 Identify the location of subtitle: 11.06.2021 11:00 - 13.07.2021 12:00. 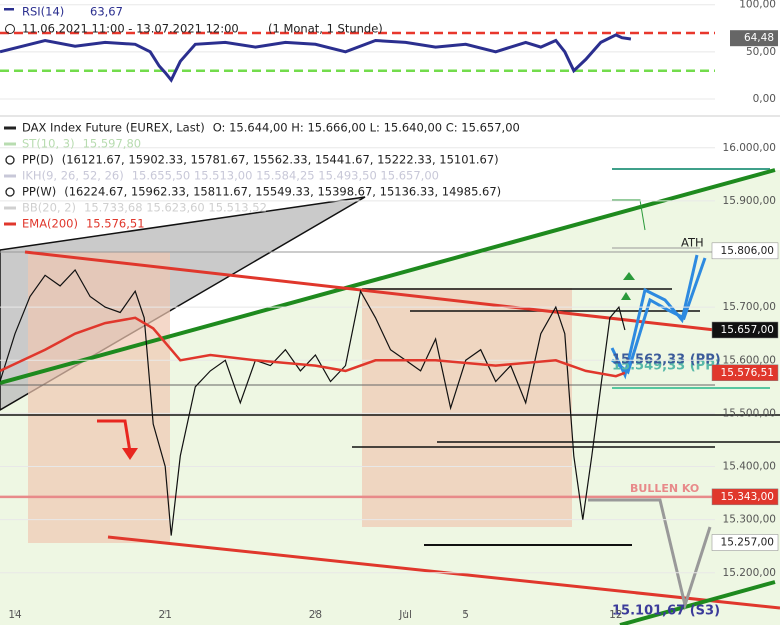
(130, 29).